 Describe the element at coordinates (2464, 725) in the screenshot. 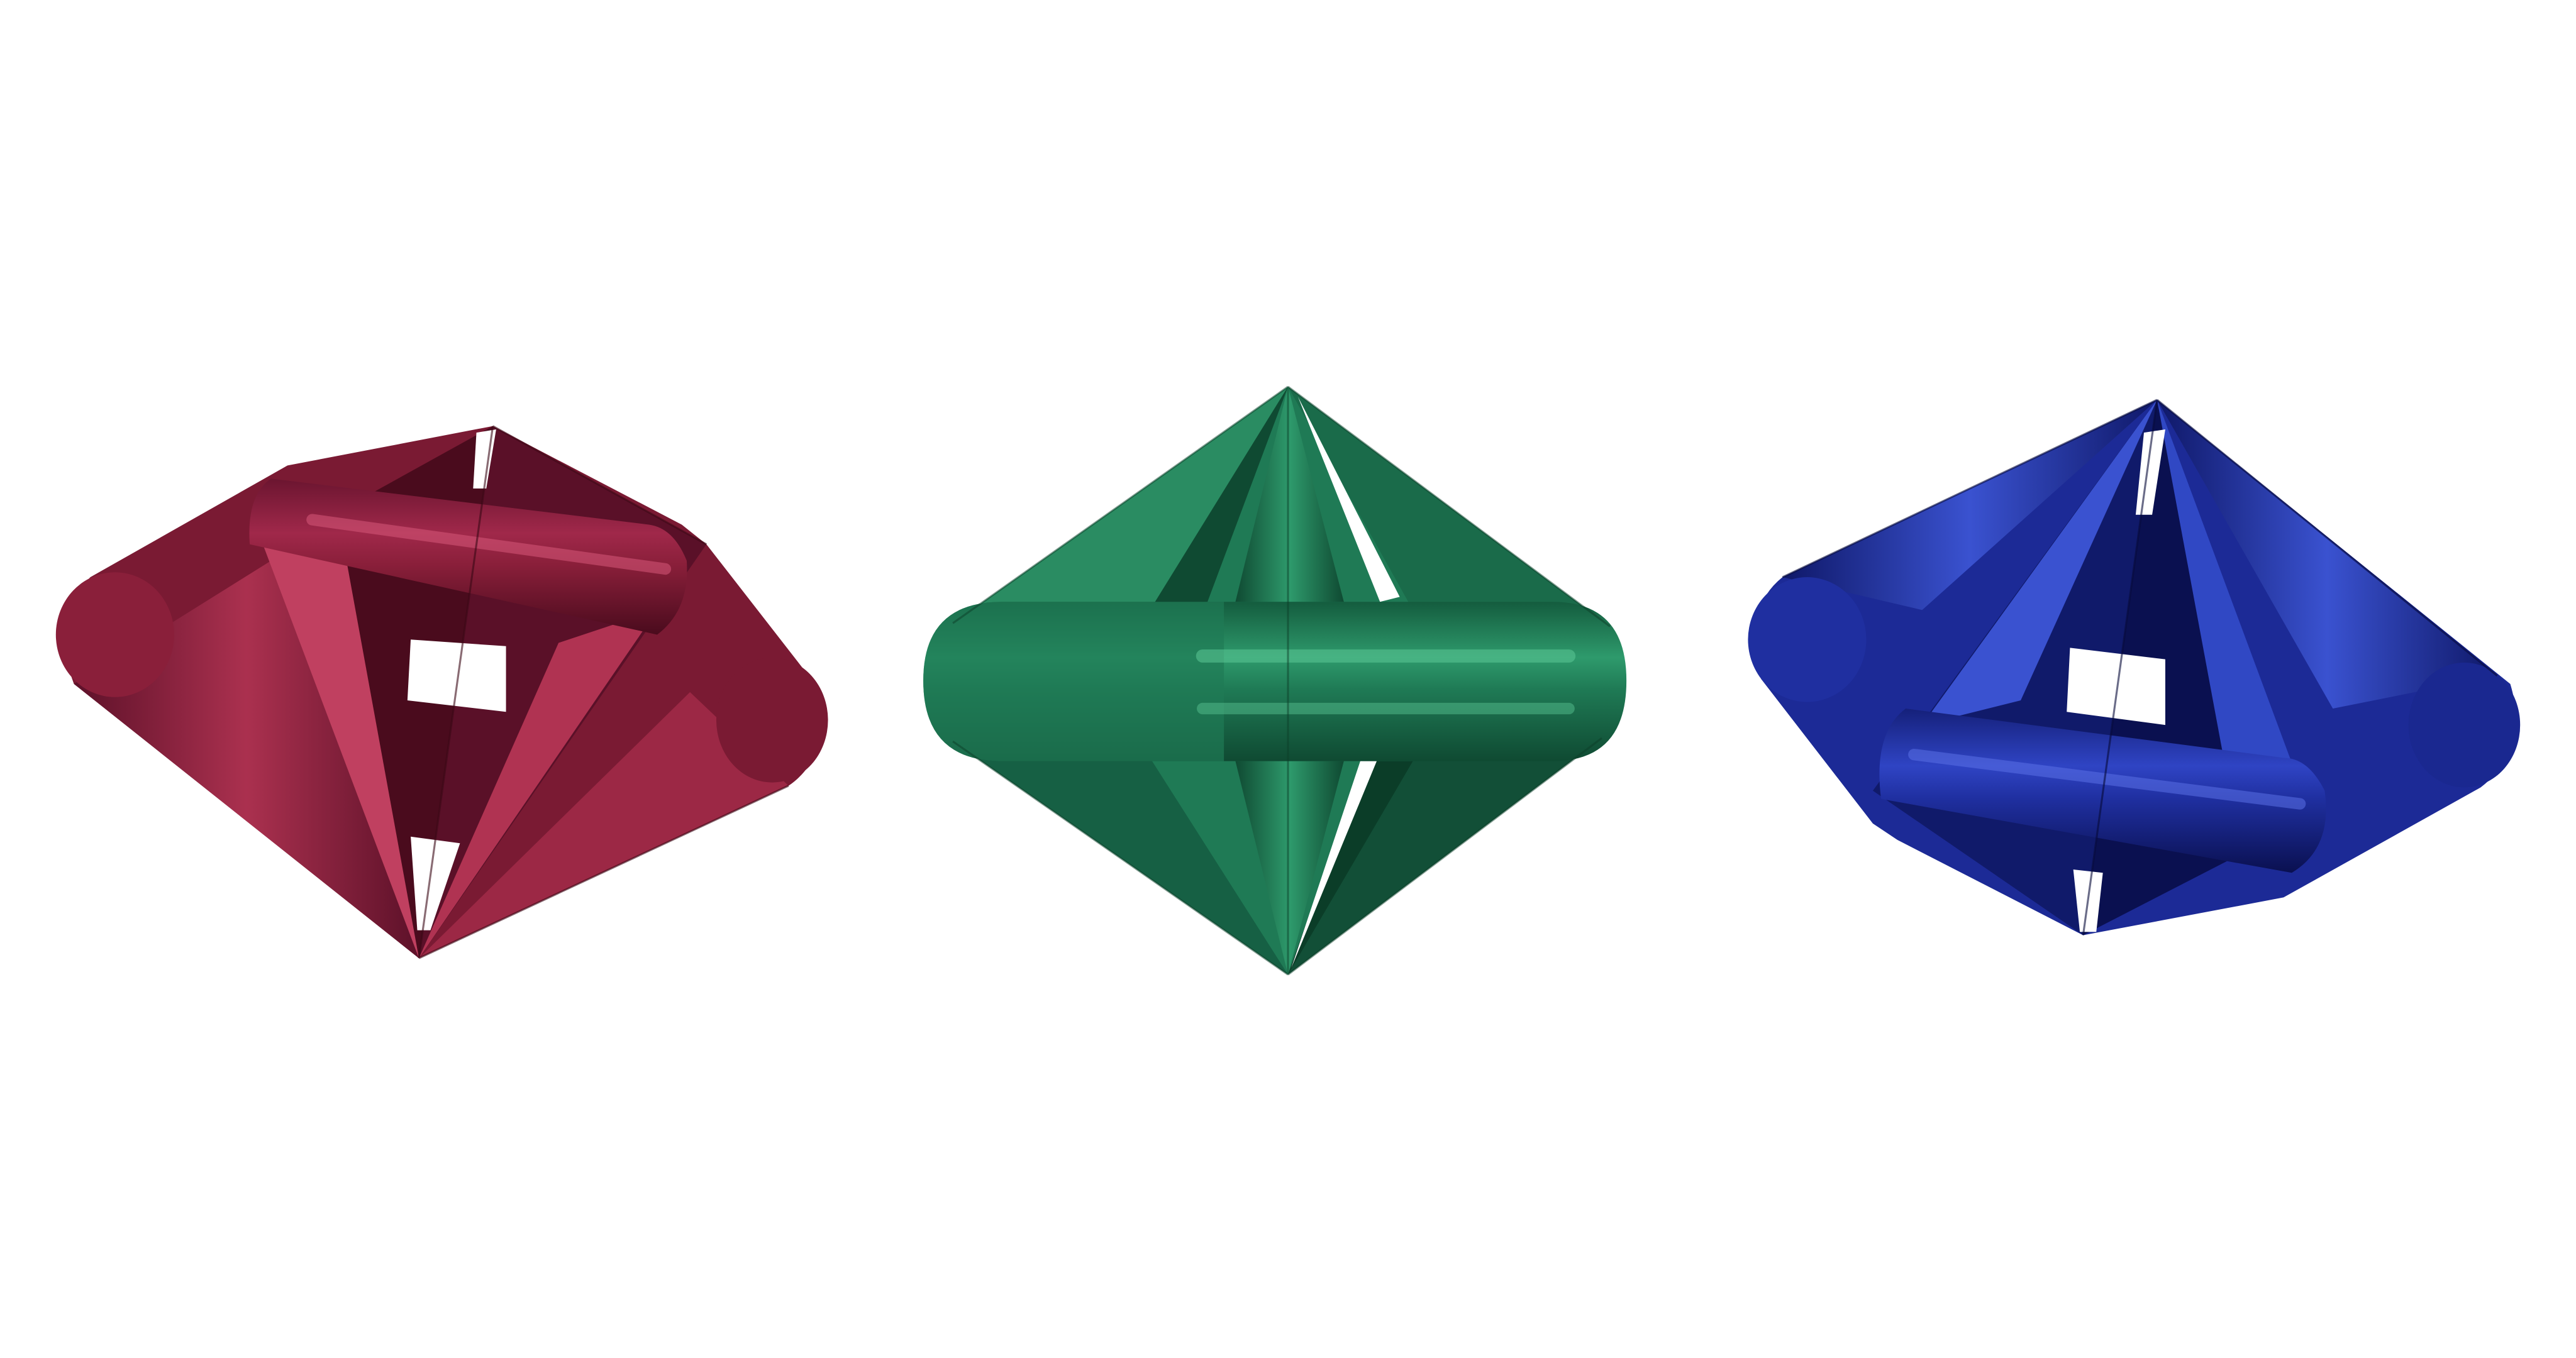

I see `blue-tube-end-right` at that location.